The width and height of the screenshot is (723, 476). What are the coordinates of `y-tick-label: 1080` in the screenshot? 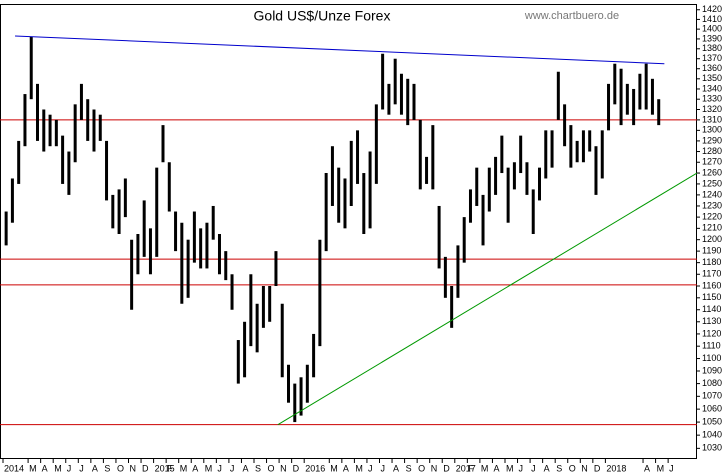 It's located at (712, 383).